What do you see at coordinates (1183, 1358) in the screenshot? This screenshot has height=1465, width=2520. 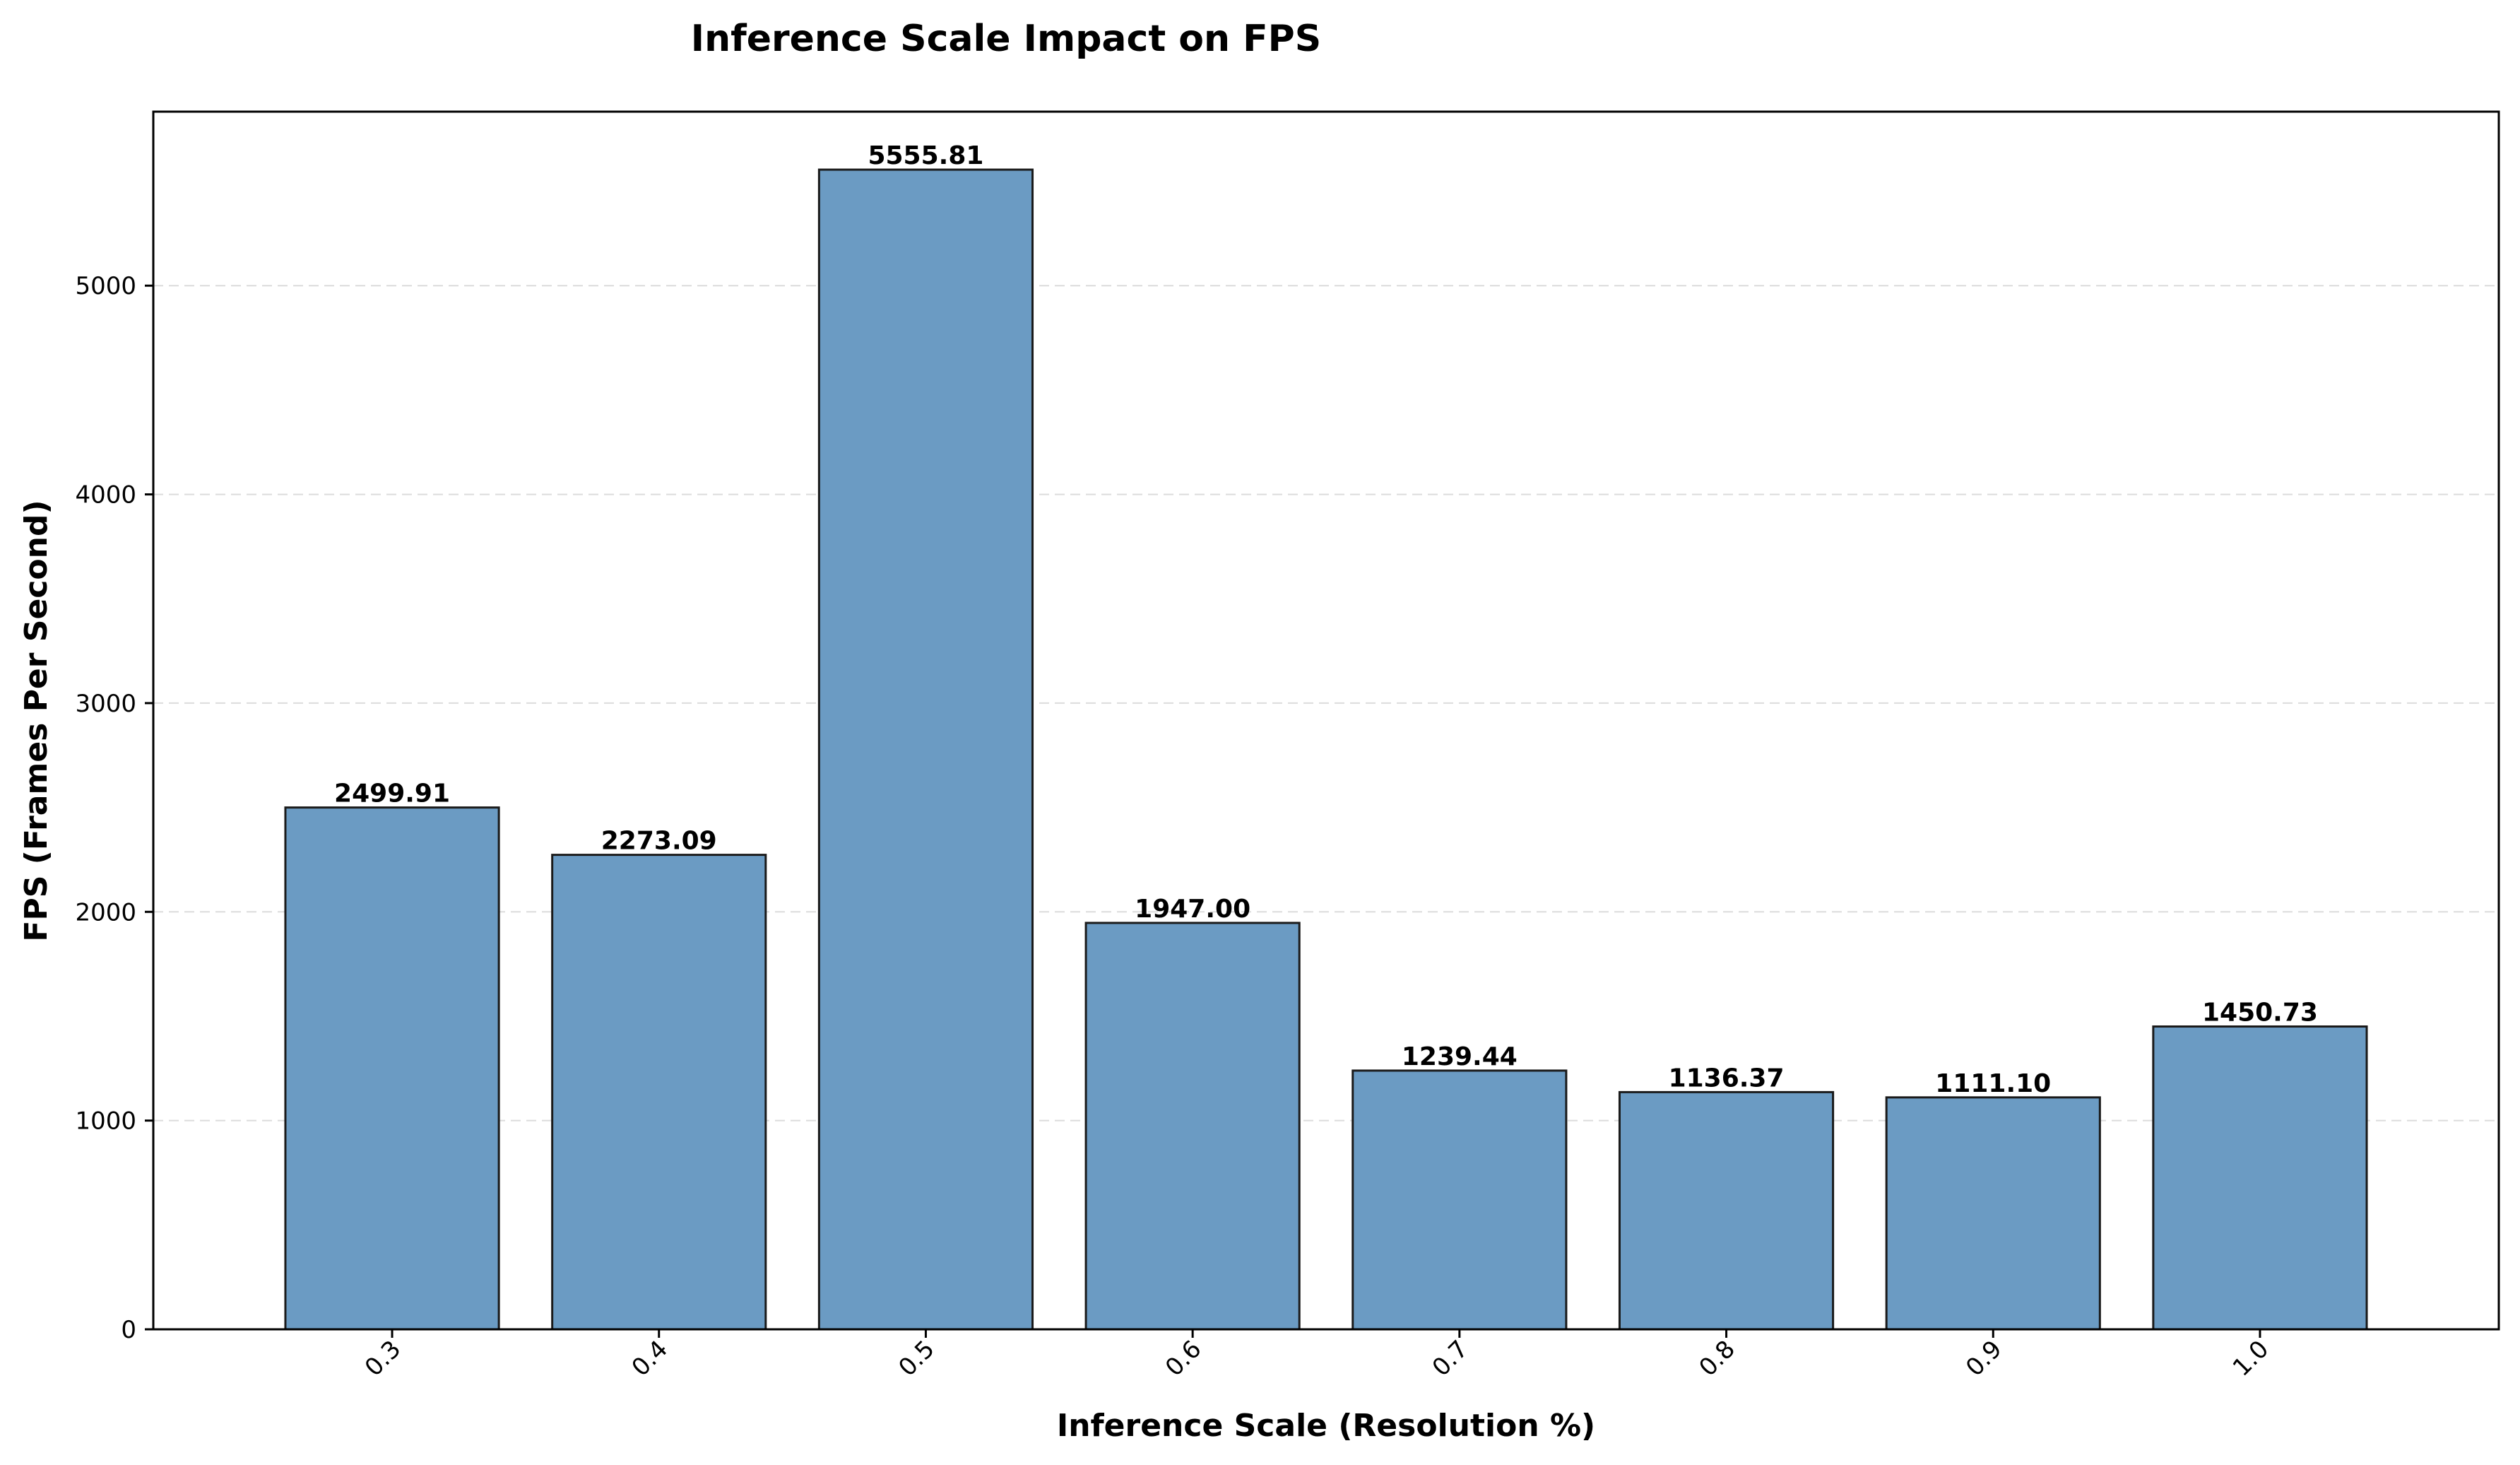 I see `x-tick-label: 0.6` at bounding box center [1183, 1358].